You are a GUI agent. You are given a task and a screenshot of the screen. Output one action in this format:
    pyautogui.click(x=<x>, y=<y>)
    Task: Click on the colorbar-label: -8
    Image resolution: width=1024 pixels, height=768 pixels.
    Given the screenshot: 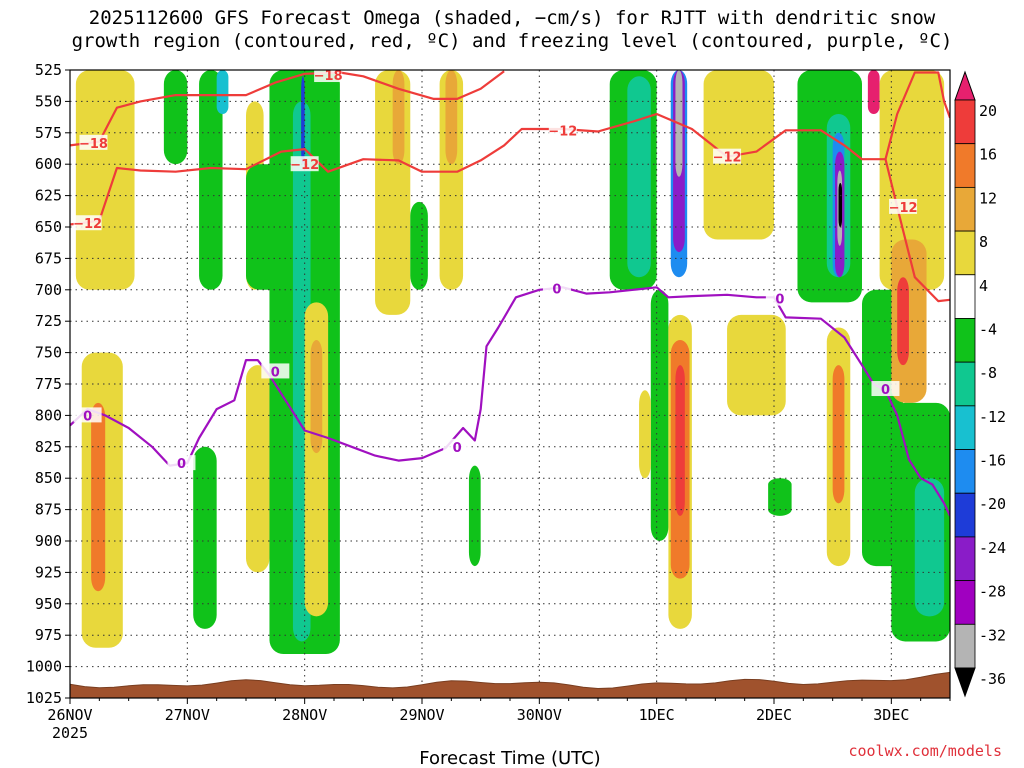 What is the action you would take?
    pyautogui.click(x=988, y=373)
    